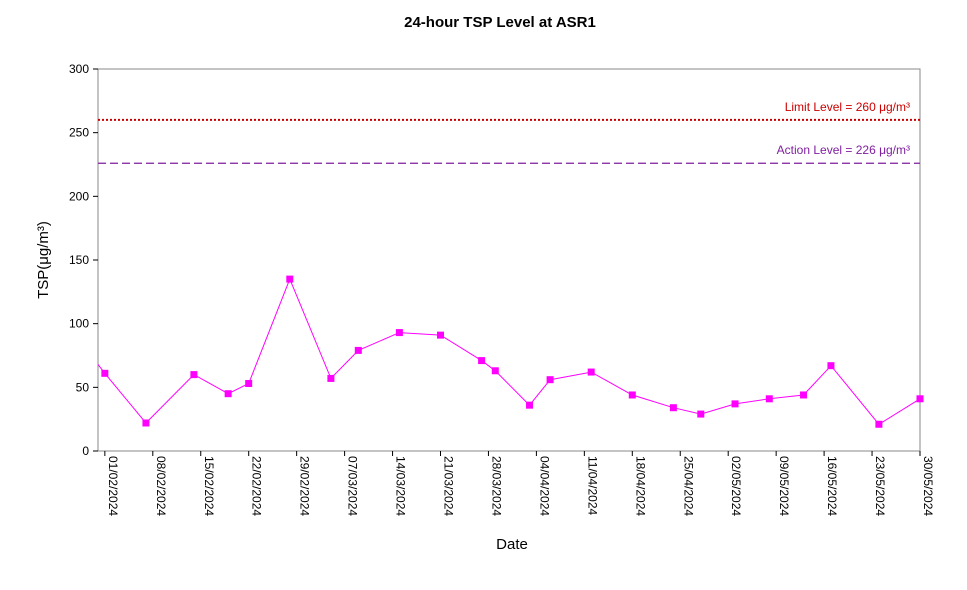 The height and width of the screenshot is (590, 967). I want to click on y-tick-label: 250, so click(79, 133).